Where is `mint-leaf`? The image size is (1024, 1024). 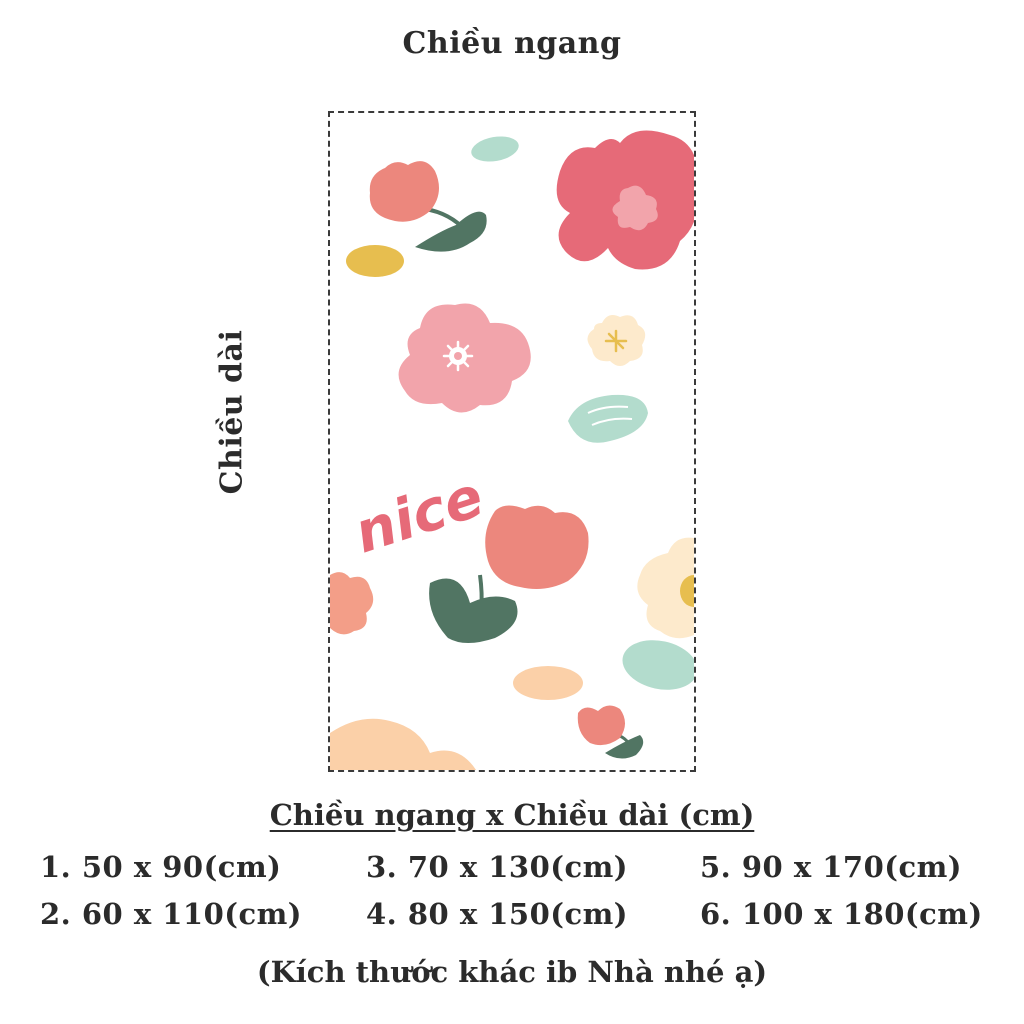 mint-leaf is located at coordinates (608, 418).